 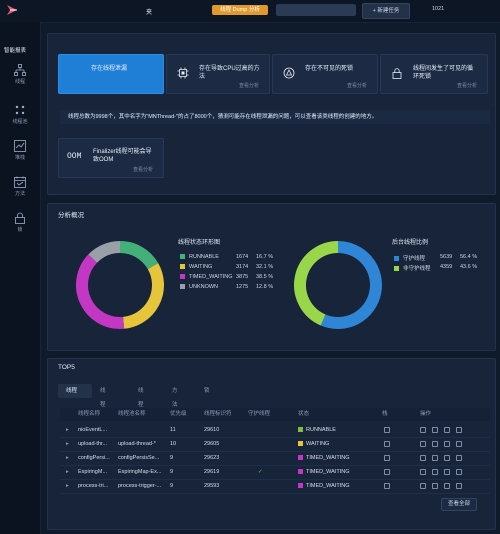 I want to click on legend-swatch, so click(x=182, y=257).